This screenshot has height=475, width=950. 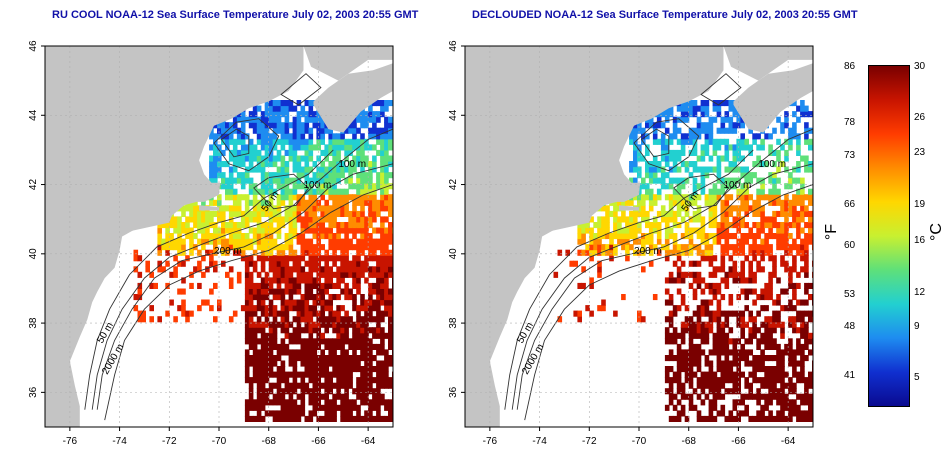 I want to click on y-tick-label: 44, so click(x=33, y=115).